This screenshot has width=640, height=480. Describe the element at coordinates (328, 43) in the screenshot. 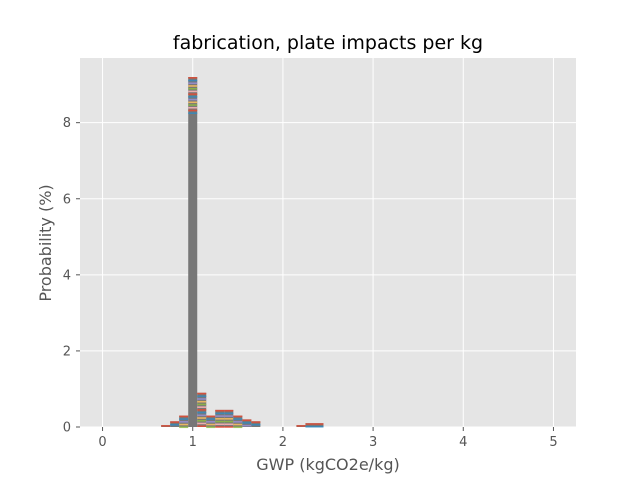

I see `chart-title: fabrication, plate impacts per kg` at that location.